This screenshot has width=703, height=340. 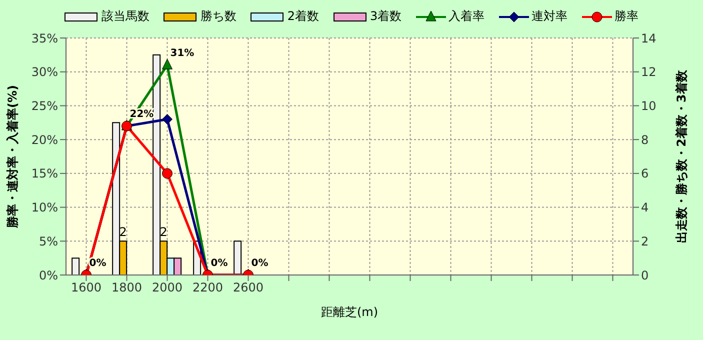 What do you see at coordinates (167, 287) in the screenshot?
I see `x-tick-label: 2000` at bounding box center [167, 287].